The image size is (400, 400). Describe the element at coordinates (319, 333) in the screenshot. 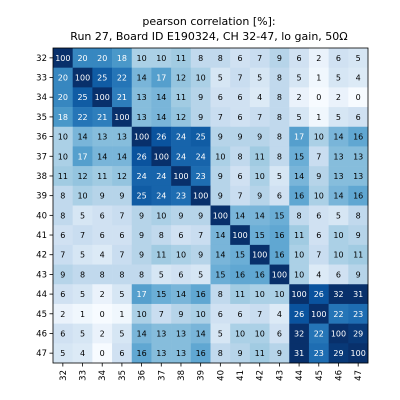

I see `cell-value-label: 22` at that location.